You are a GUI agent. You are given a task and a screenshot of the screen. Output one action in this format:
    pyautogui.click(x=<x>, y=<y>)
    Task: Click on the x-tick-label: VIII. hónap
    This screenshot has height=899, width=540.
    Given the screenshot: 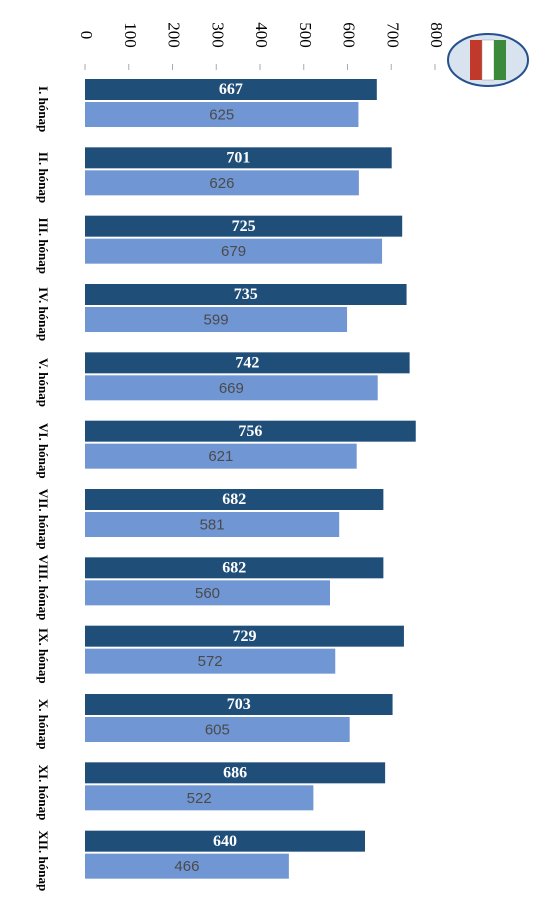 What is the action you would take?
    pyautogui.click(x=43, y=588)
    